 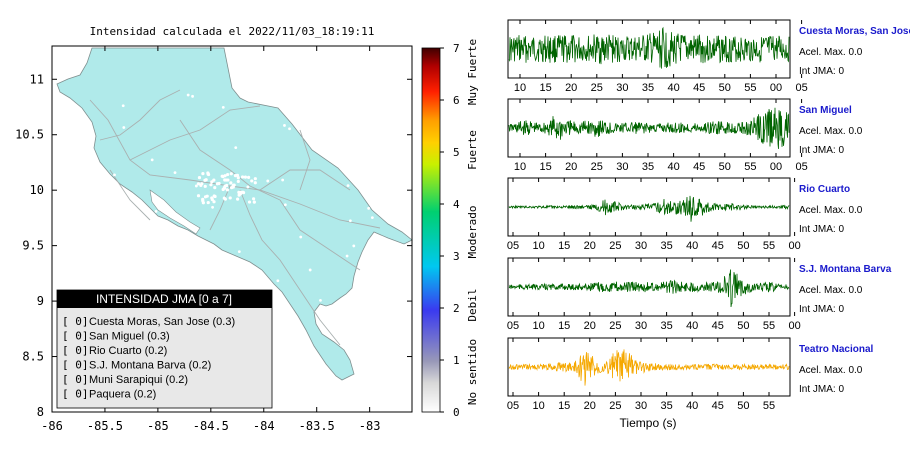 I want to click on colorbar-category-label: Moderado, so click(x=472, y=232).